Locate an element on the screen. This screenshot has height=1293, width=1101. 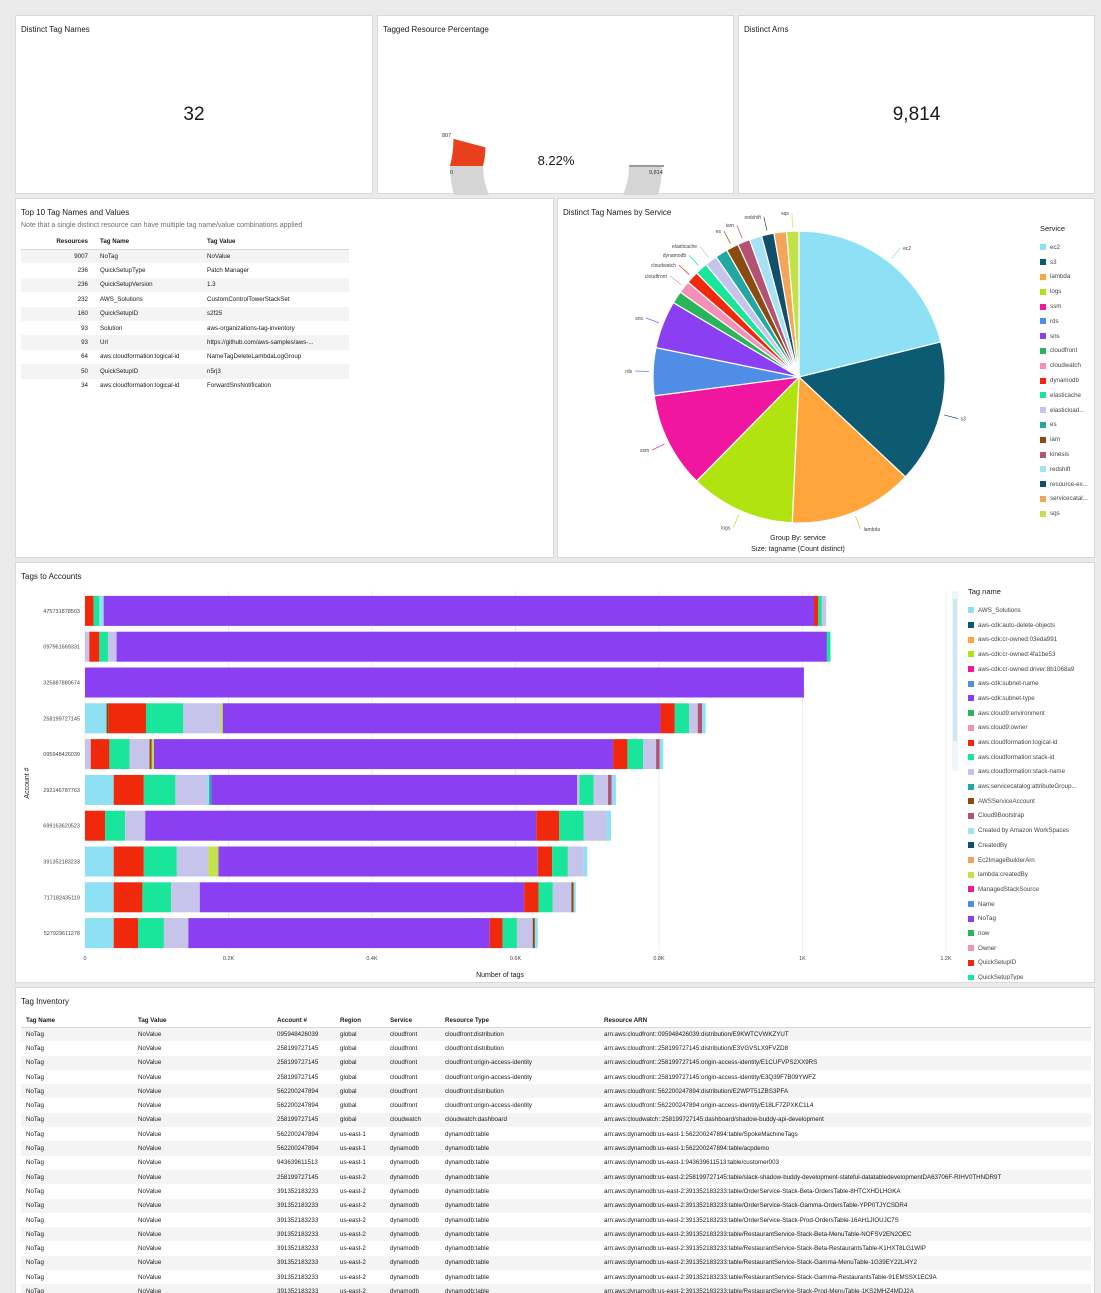
pie-slice-lambda is located at coordinates (849, 449).